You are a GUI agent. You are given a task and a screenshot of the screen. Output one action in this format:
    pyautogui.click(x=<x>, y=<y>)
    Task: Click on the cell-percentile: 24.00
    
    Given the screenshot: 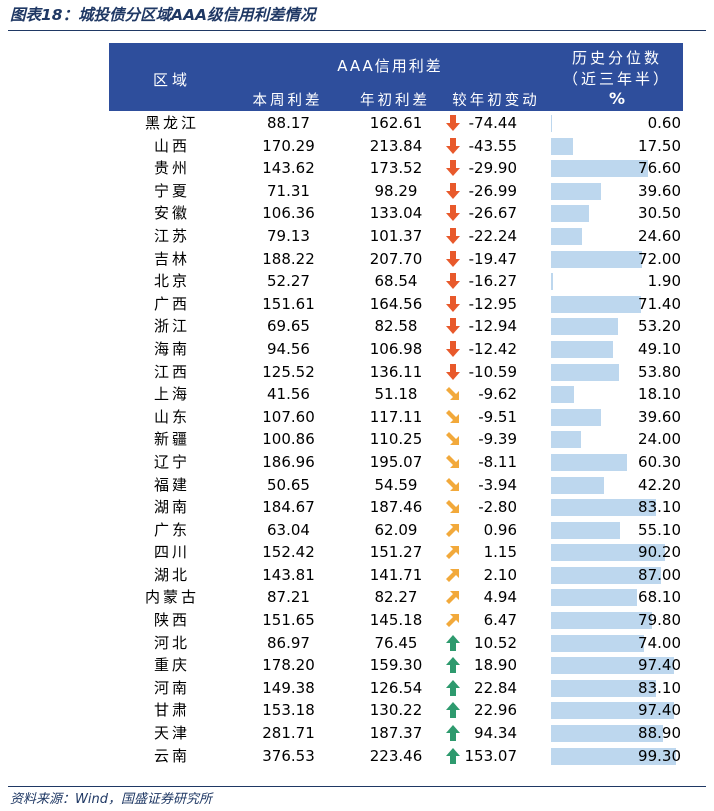 What is the action you would take?
    pyautogui.click(x=659, y=439)
    